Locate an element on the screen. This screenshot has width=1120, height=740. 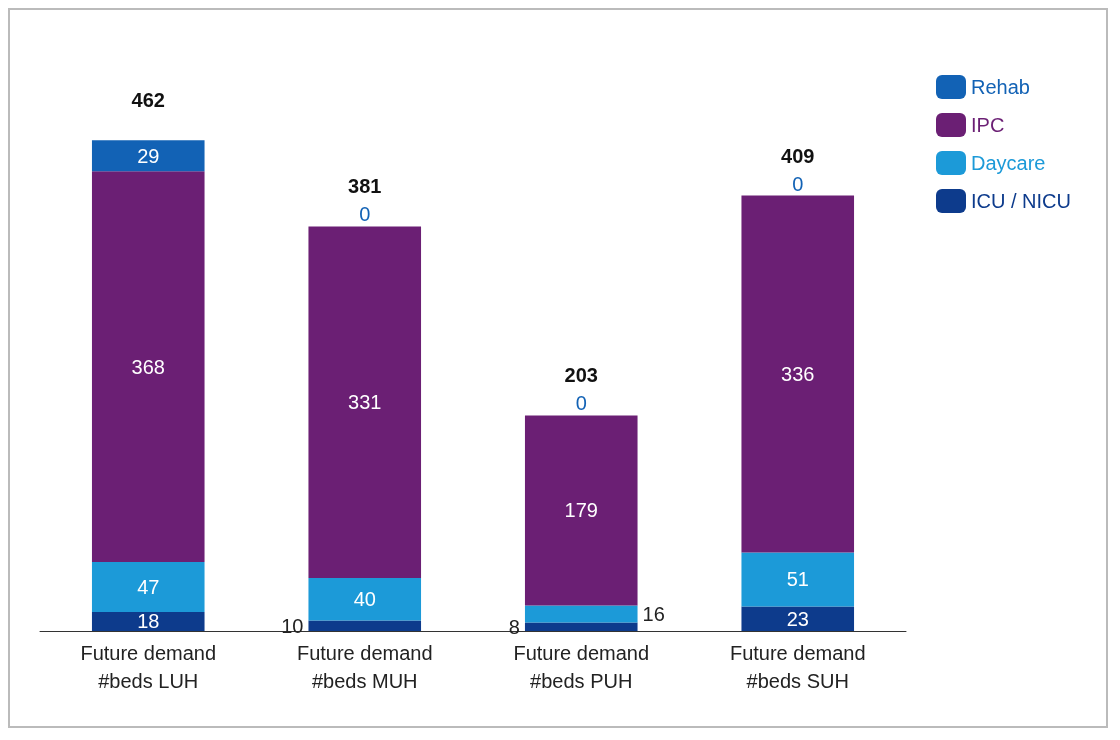
x-tick-label: Future demand #beds PUH is located at coordinates (581, 667).